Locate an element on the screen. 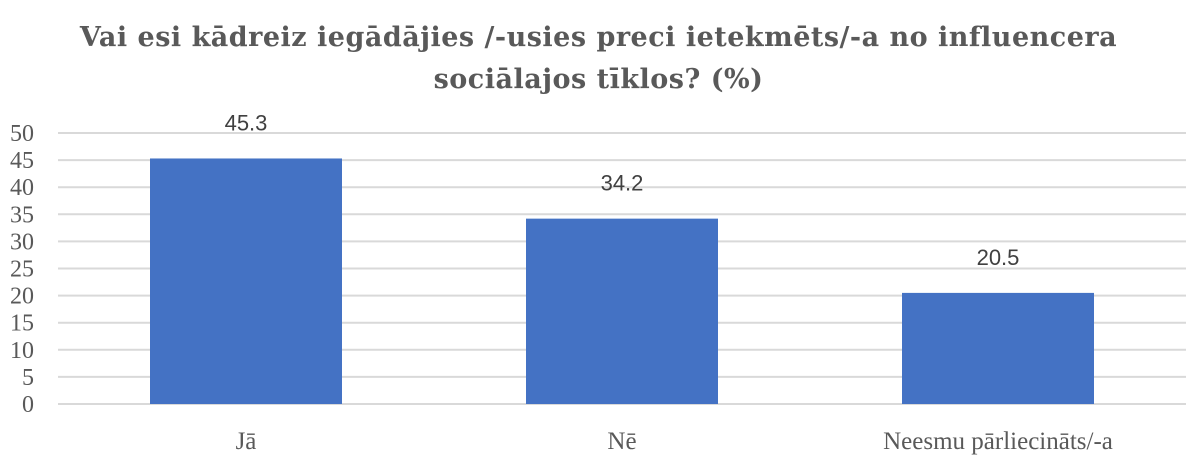 This screenshot has height=457, width=1197. y-tick-label: 45 is located at coordinates (22, 161).